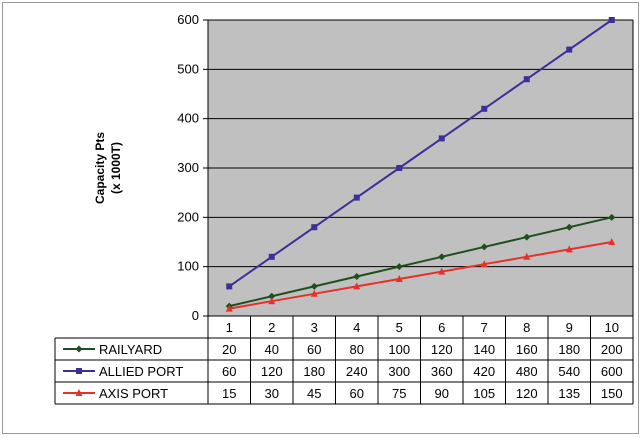 The height and width of the screenshot is (438, 643). What do you see at coordinates (612, 349) in the screenshot?
I see `data-label: 200` at bounding box center [612, 349].